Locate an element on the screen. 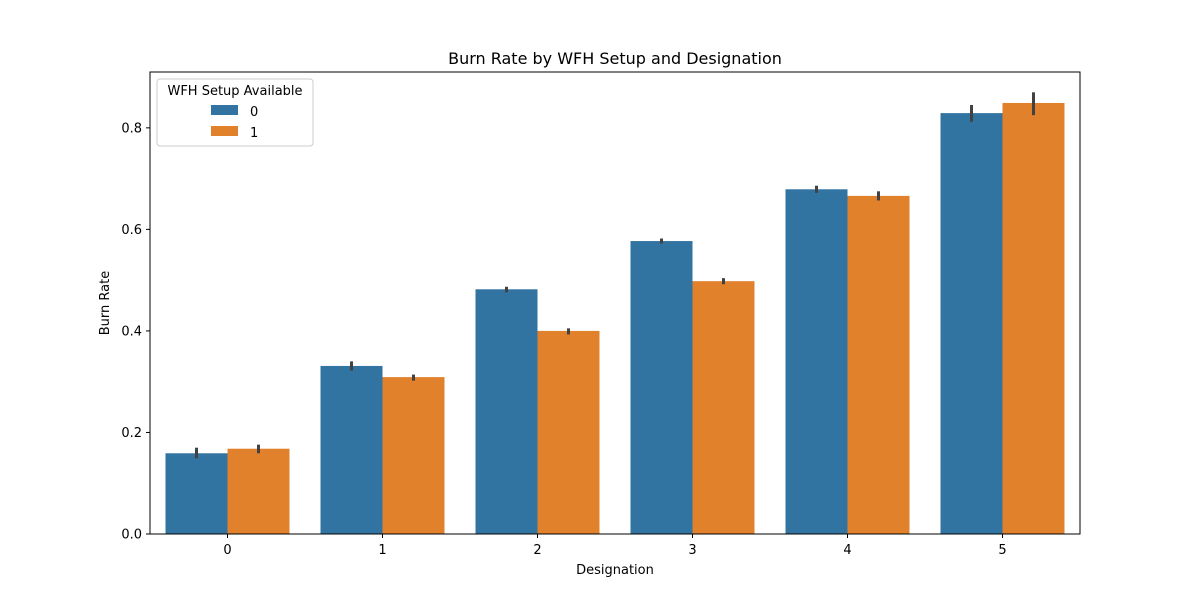 This screenshot has width=1200, height=604. x-tick-label: 0 is located at coordinates (227, 550).